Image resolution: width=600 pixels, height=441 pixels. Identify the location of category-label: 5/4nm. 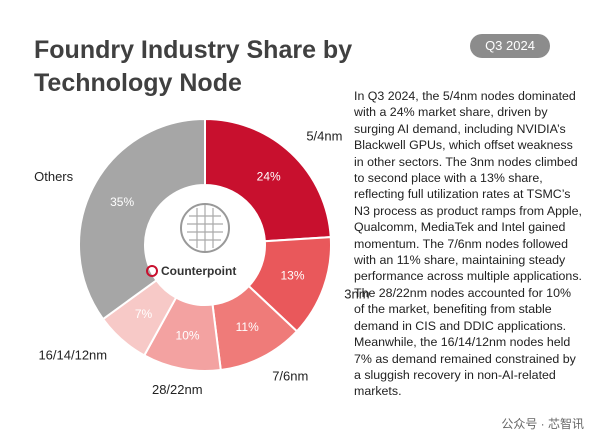
(324, 136).